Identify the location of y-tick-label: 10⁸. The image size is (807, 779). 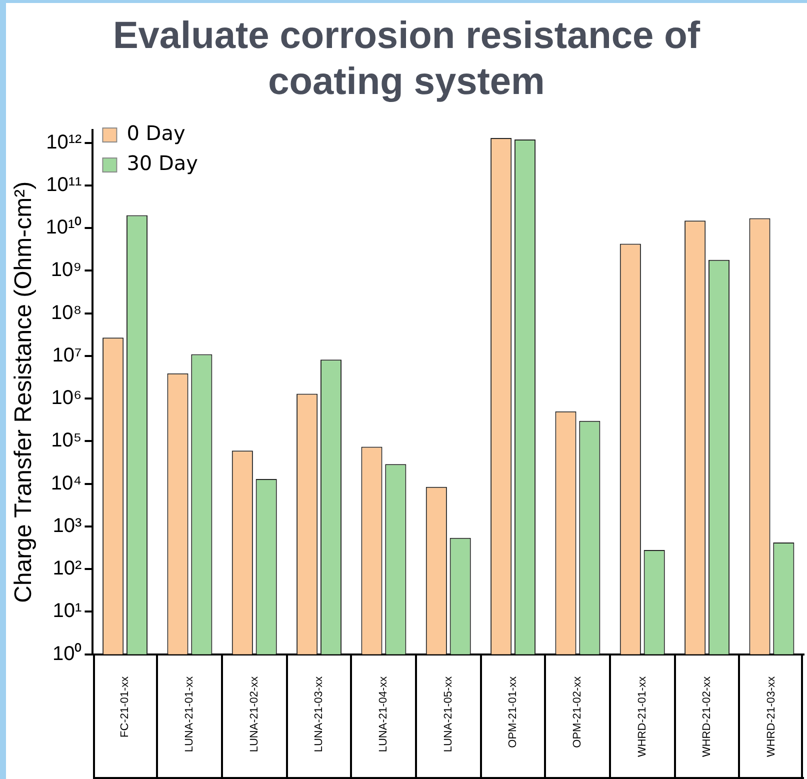
(66, 313).